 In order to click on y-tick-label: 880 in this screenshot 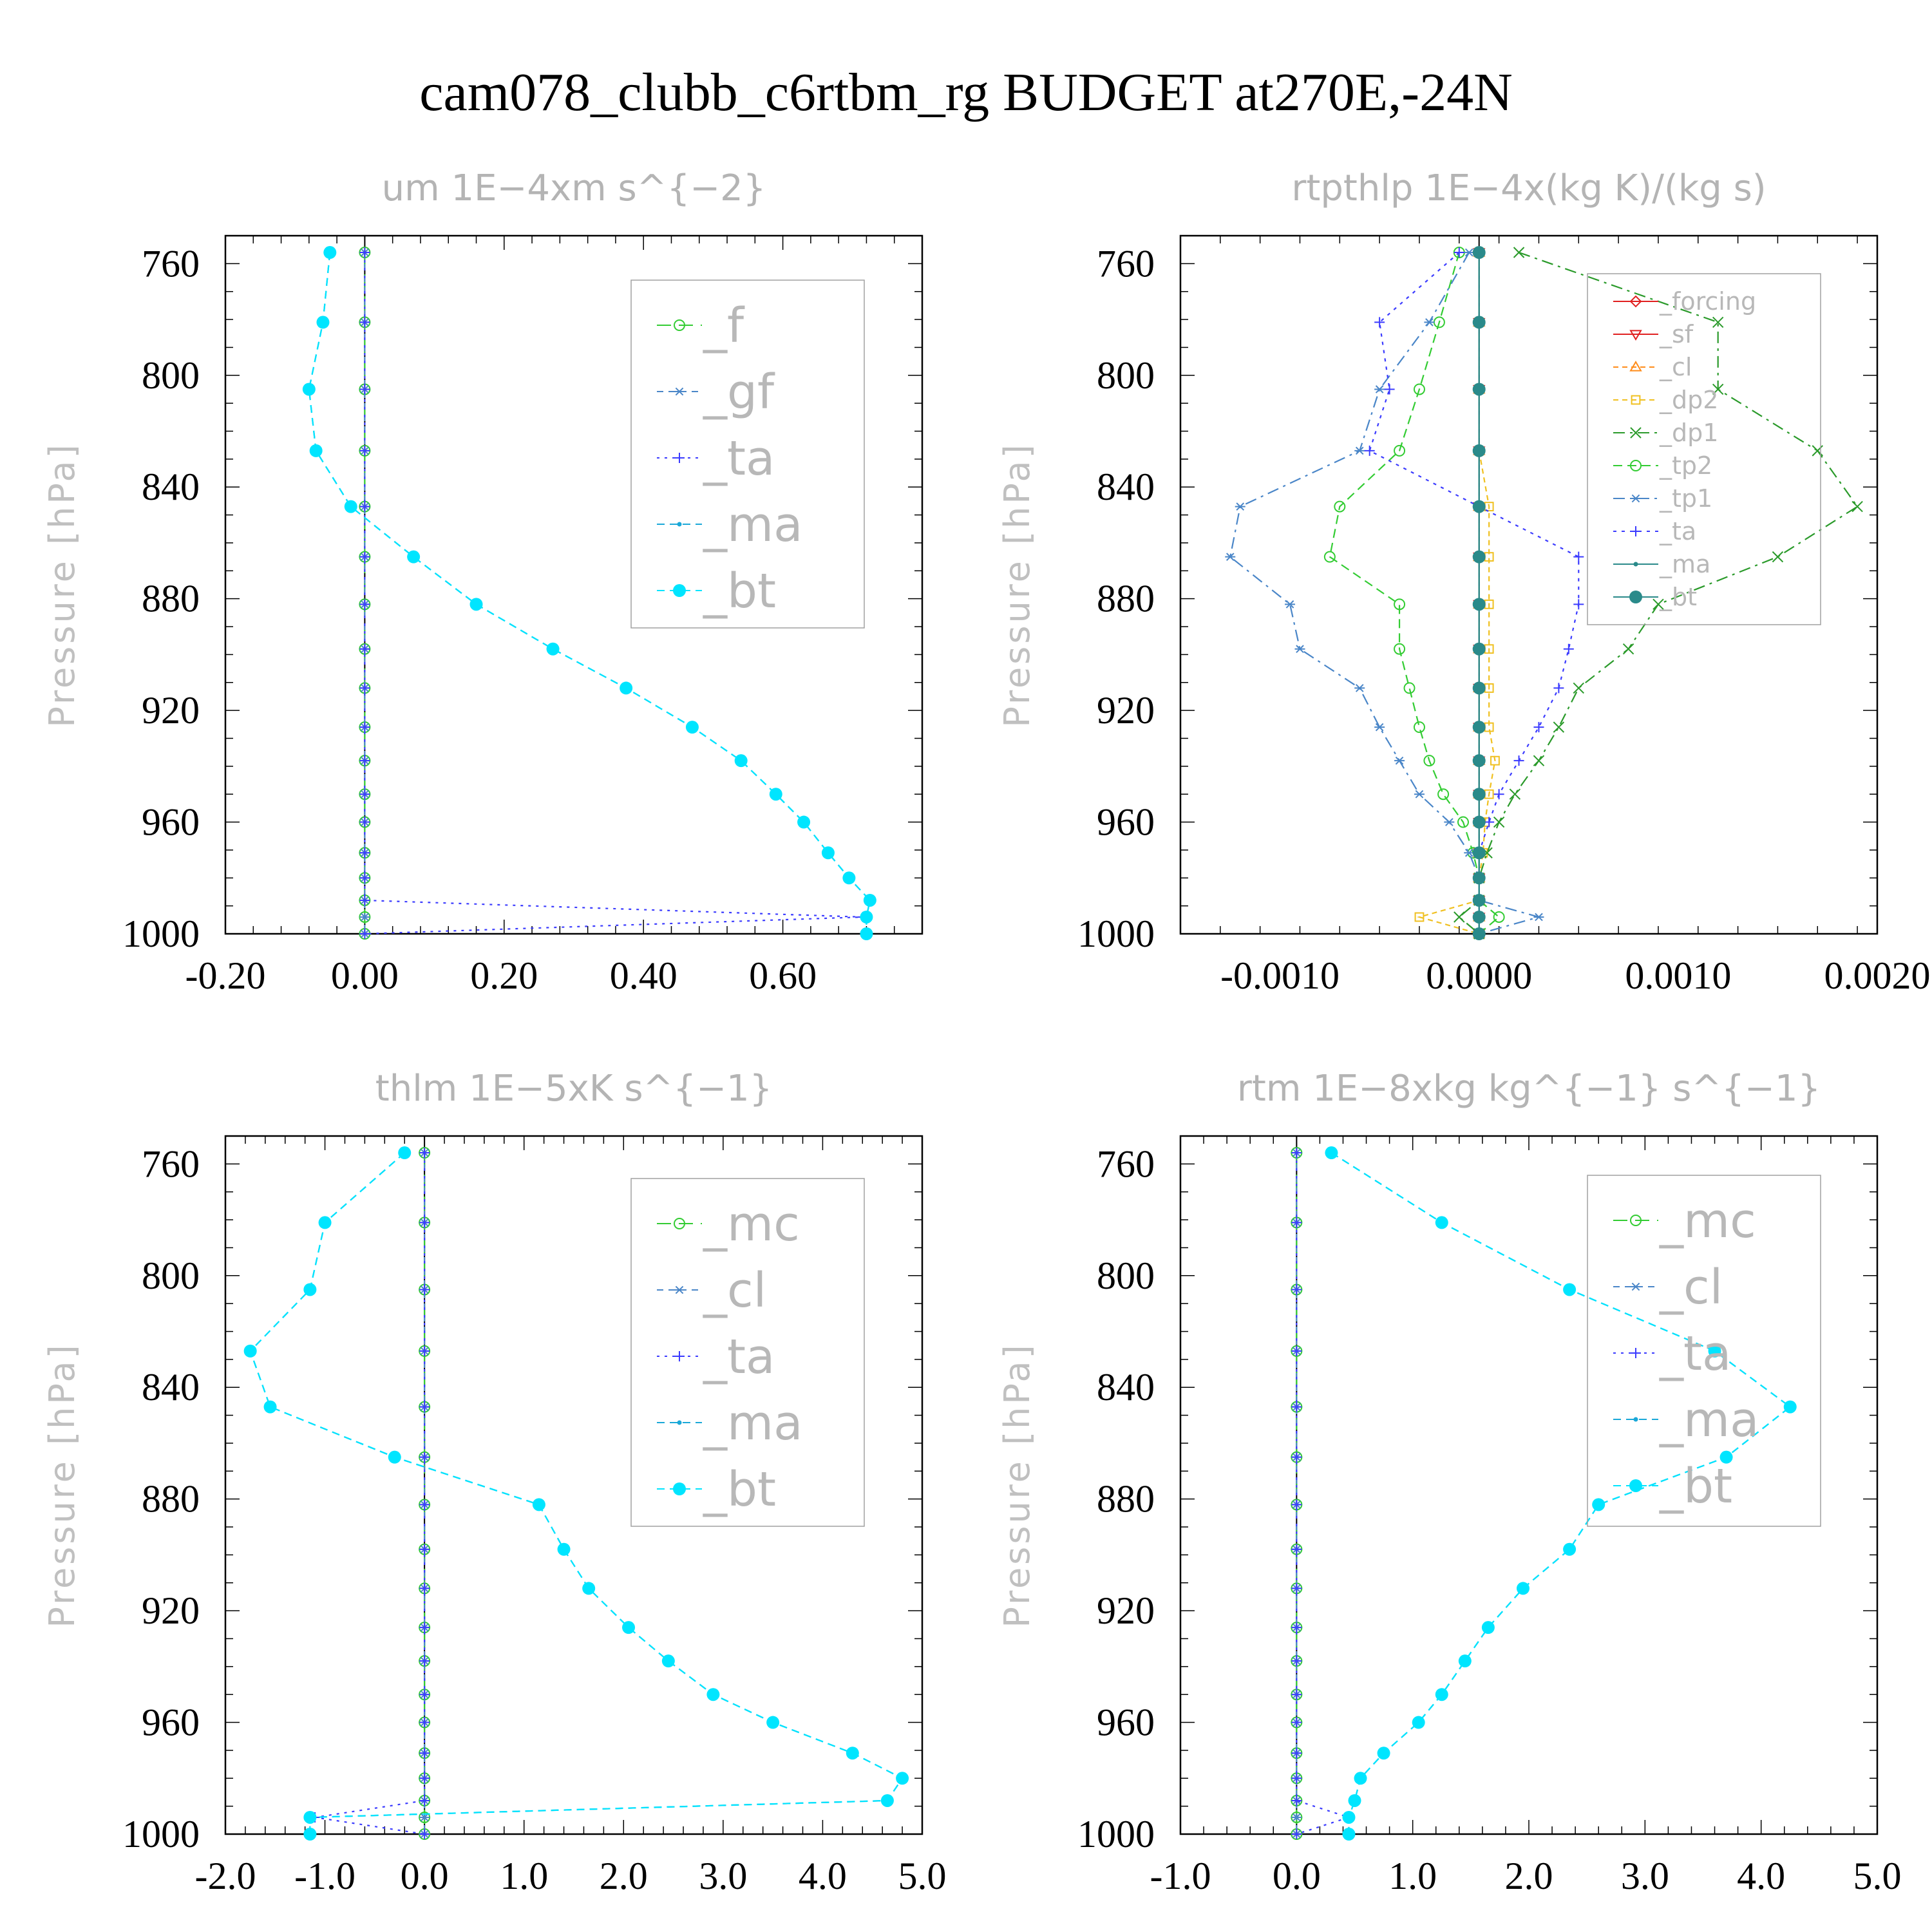, I will do `click(1126, 599)`.